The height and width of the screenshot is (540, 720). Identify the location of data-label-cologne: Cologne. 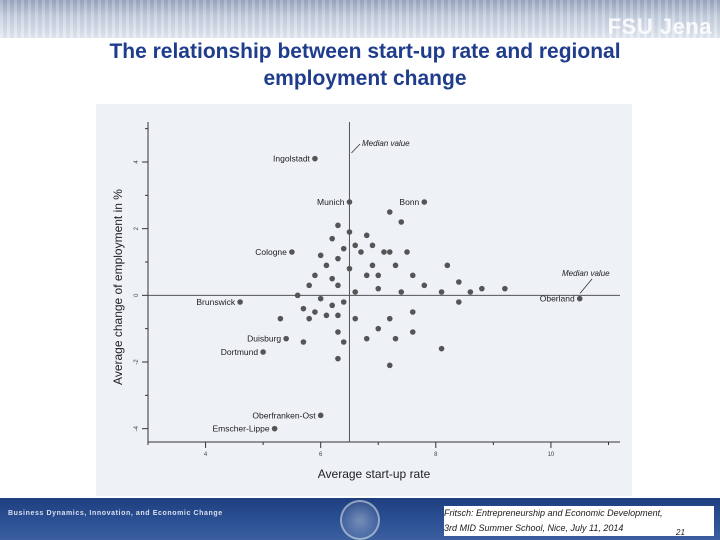
(271, 252).